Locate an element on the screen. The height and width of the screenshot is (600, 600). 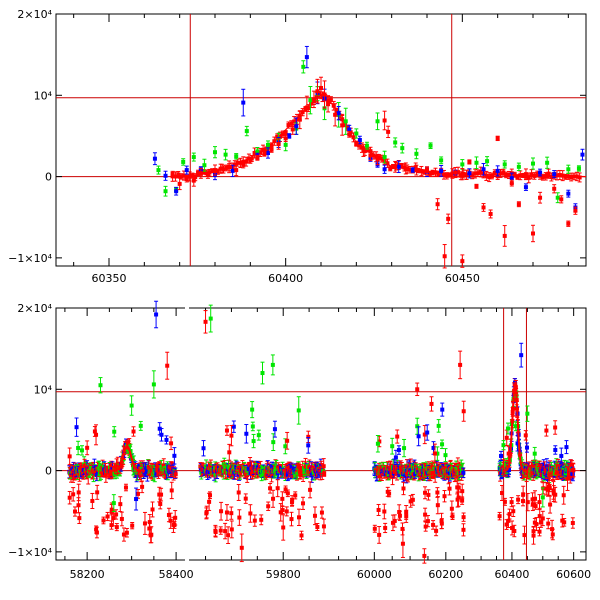
xtick-label: 60600 is located at coordinates (573, 574).